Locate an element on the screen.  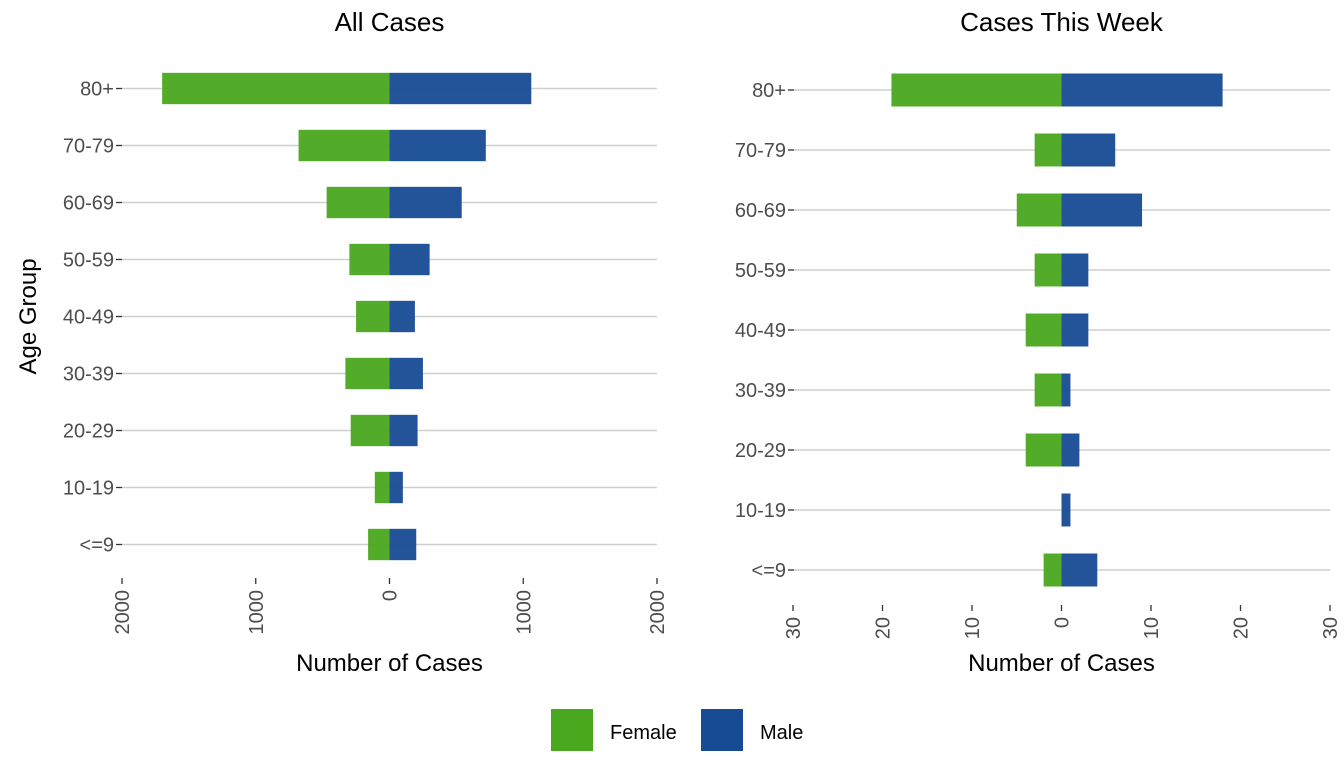
chart-title: All Cases is located at coordinates (390, 22).